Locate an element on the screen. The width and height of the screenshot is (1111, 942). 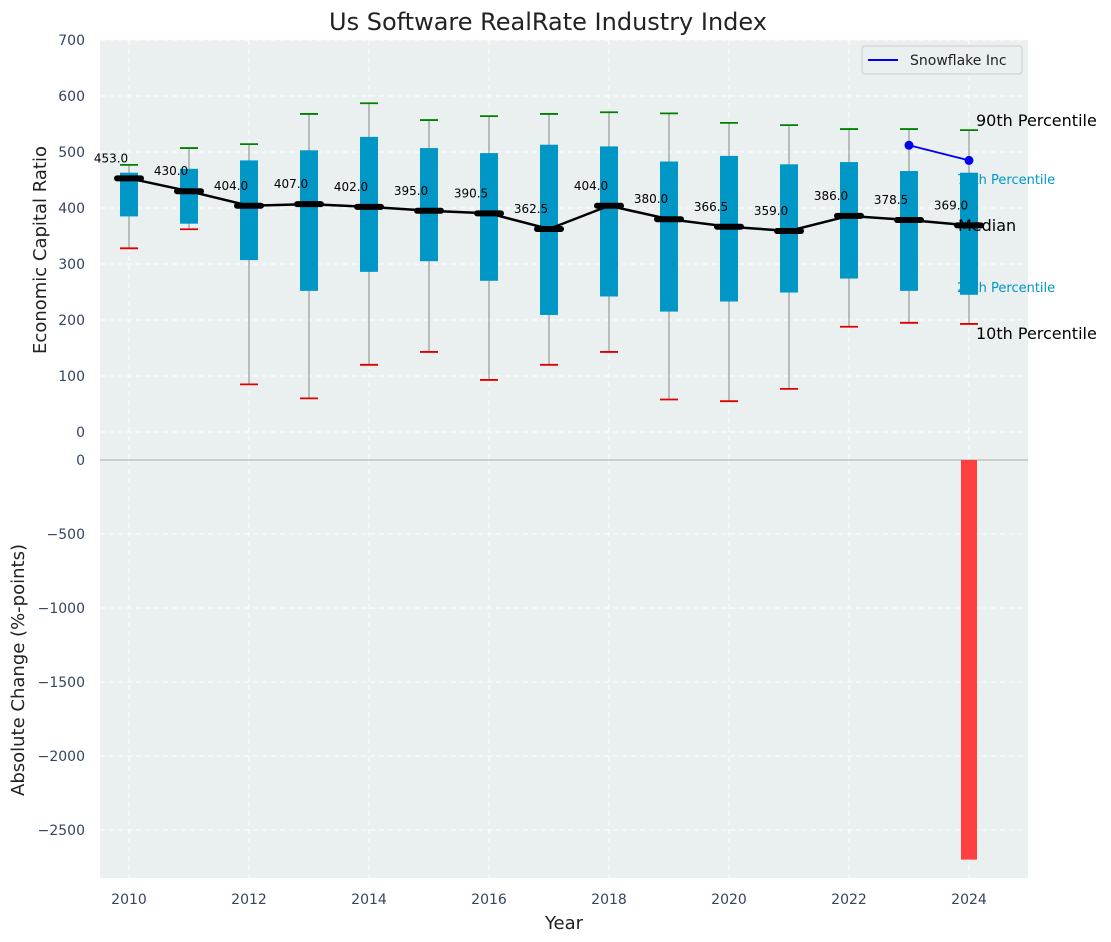
x-tick-label: 2024 is located at coordinates (969, 900).